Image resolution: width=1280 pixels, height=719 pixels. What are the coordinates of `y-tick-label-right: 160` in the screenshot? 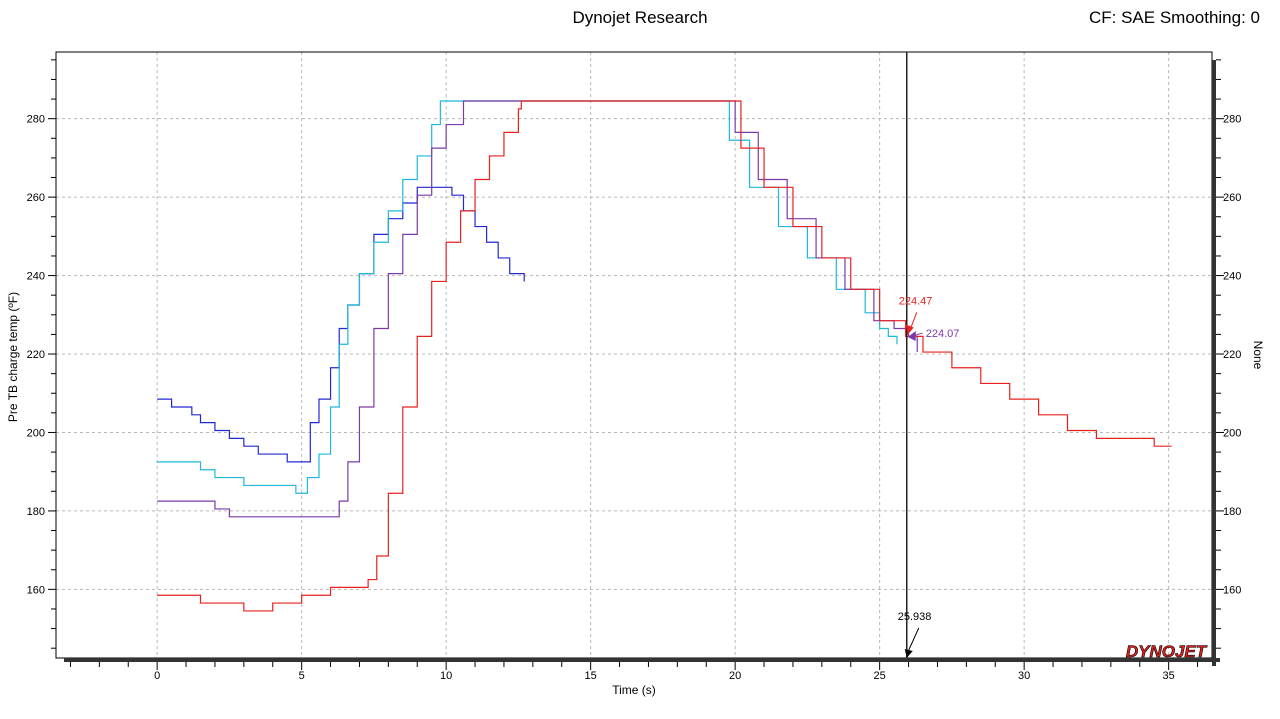 It's located at (1232, 590).